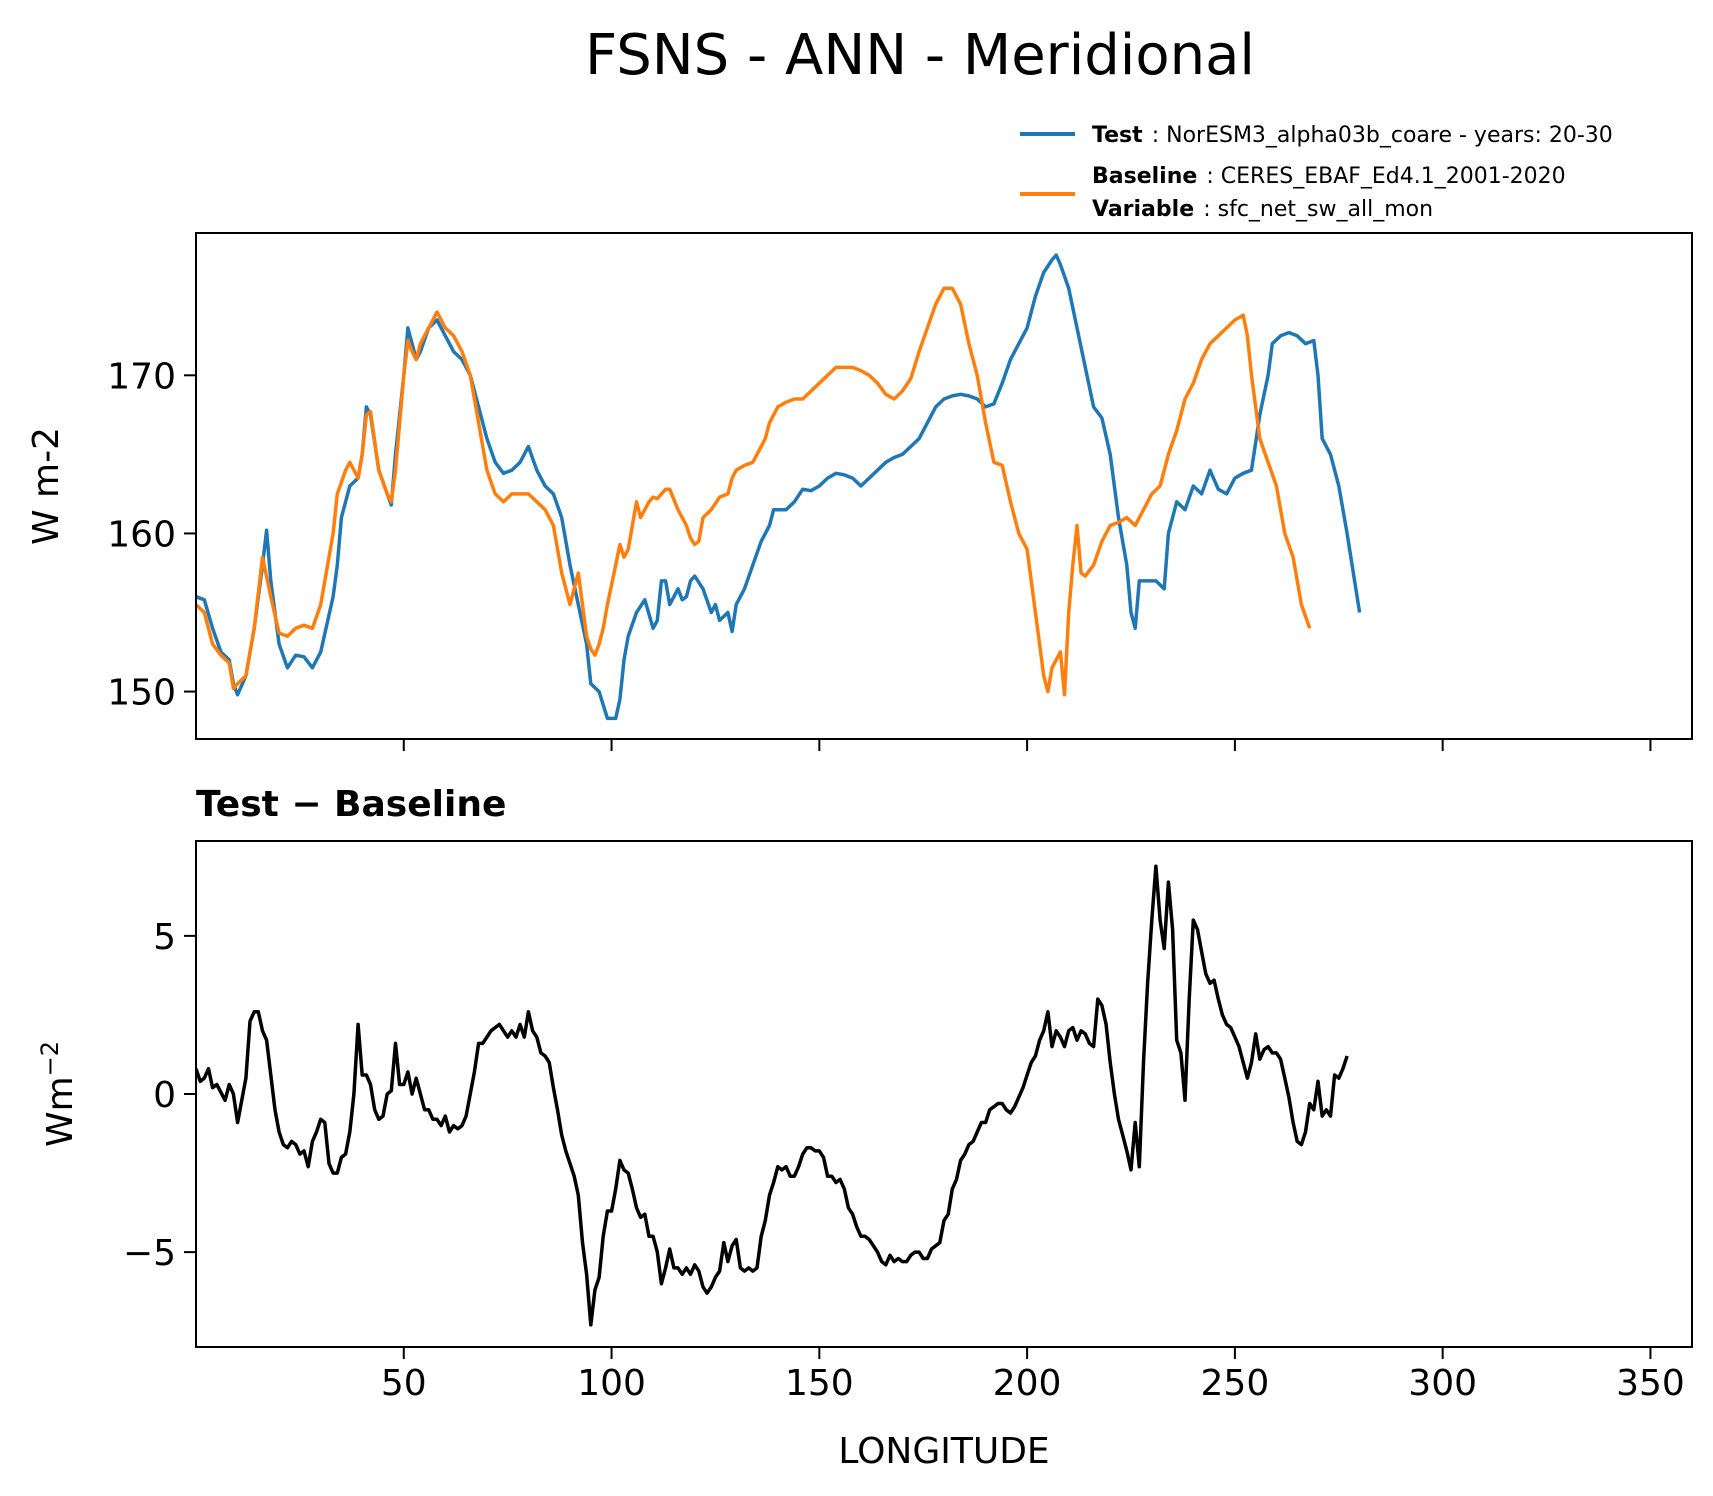 This screenshot has height=1496, width=1713. Describe the element at coordinates (149, 1253) in the screenshot. I see `bottom-y-tick-label: −5` at that location.